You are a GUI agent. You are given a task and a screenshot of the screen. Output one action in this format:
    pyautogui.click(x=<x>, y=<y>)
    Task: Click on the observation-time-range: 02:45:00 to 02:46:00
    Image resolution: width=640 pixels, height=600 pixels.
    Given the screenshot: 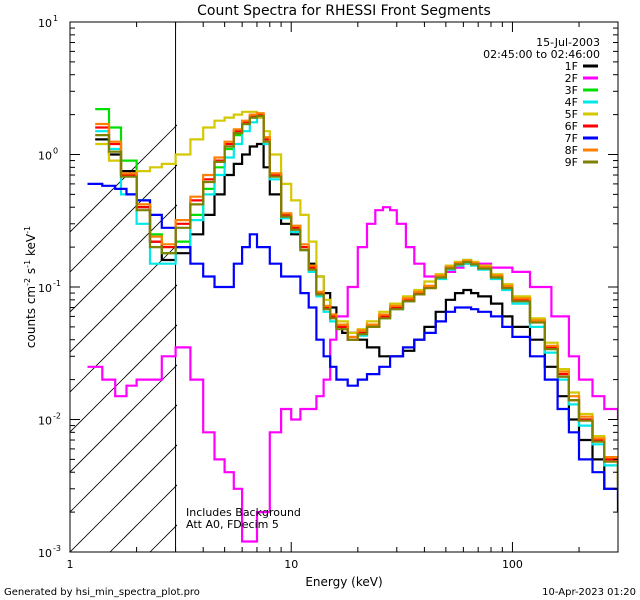 What is the action you would take?
    pyautogui.click(x=541, y=54)
    